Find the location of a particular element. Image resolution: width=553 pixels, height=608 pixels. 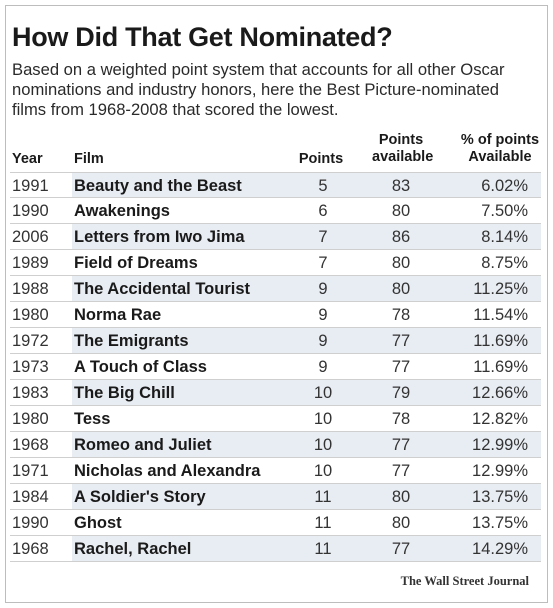

table-row: 1968 Rachel, Rachel 11 77 14.29% is located at coordinates (275, 549).